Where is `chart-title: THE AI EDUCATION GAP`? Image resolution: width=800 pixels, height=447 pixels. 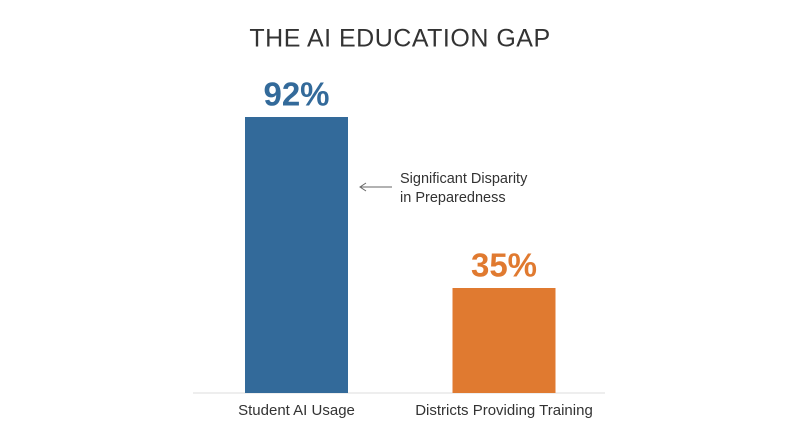 chart-title: THE AI EDUCATION GAP is located at coordinates (399, 39).